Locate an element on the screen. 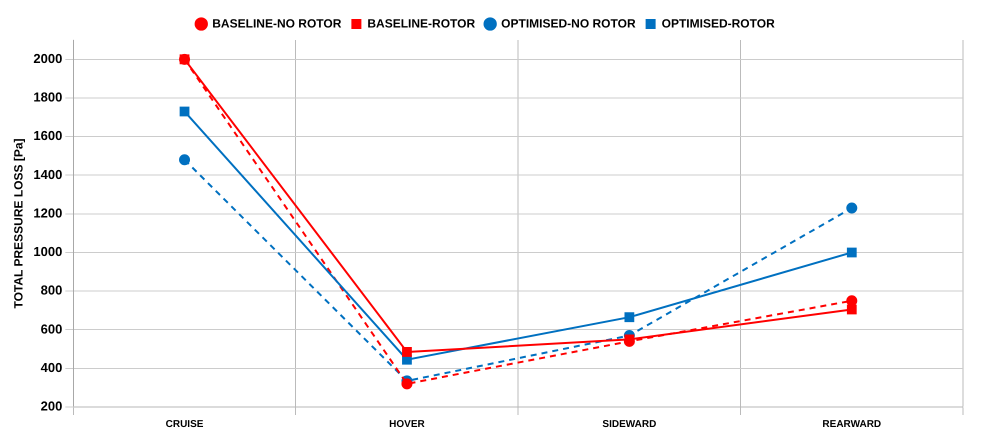 The height and width of the screenshot is (441, 983). y-tick-label: 1800 is located at coordinates (47, 97).